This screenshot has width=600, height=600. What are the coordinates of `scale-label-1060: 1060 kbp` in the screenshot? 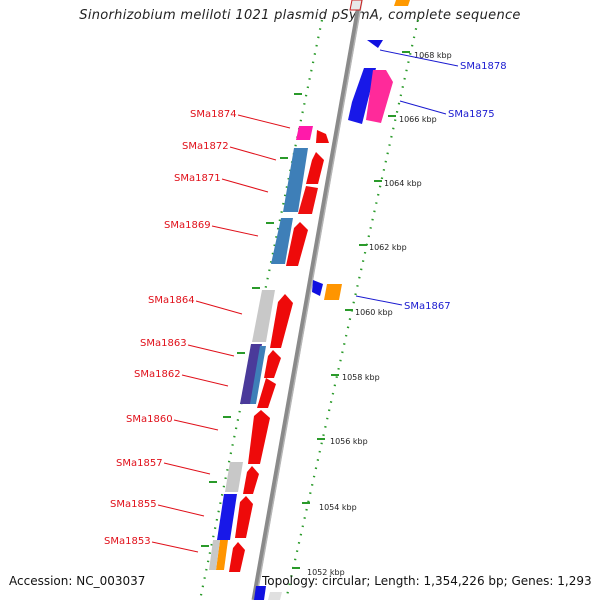 It's located at (374, 312).